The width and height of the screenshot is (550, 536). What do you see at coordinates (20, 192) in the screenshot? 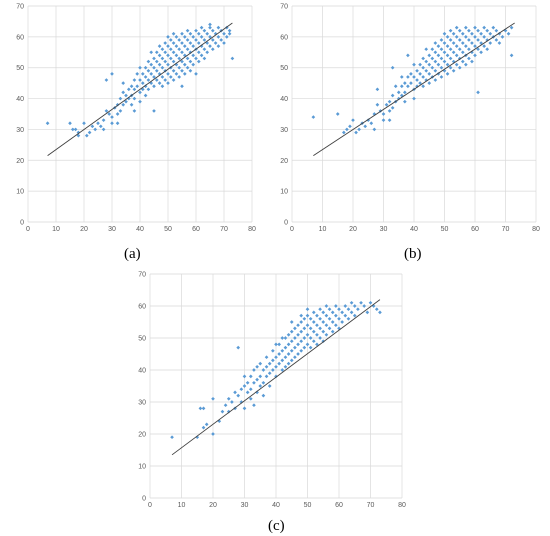
I see `y-tick-label: 10` at bounding box center [20, 192].